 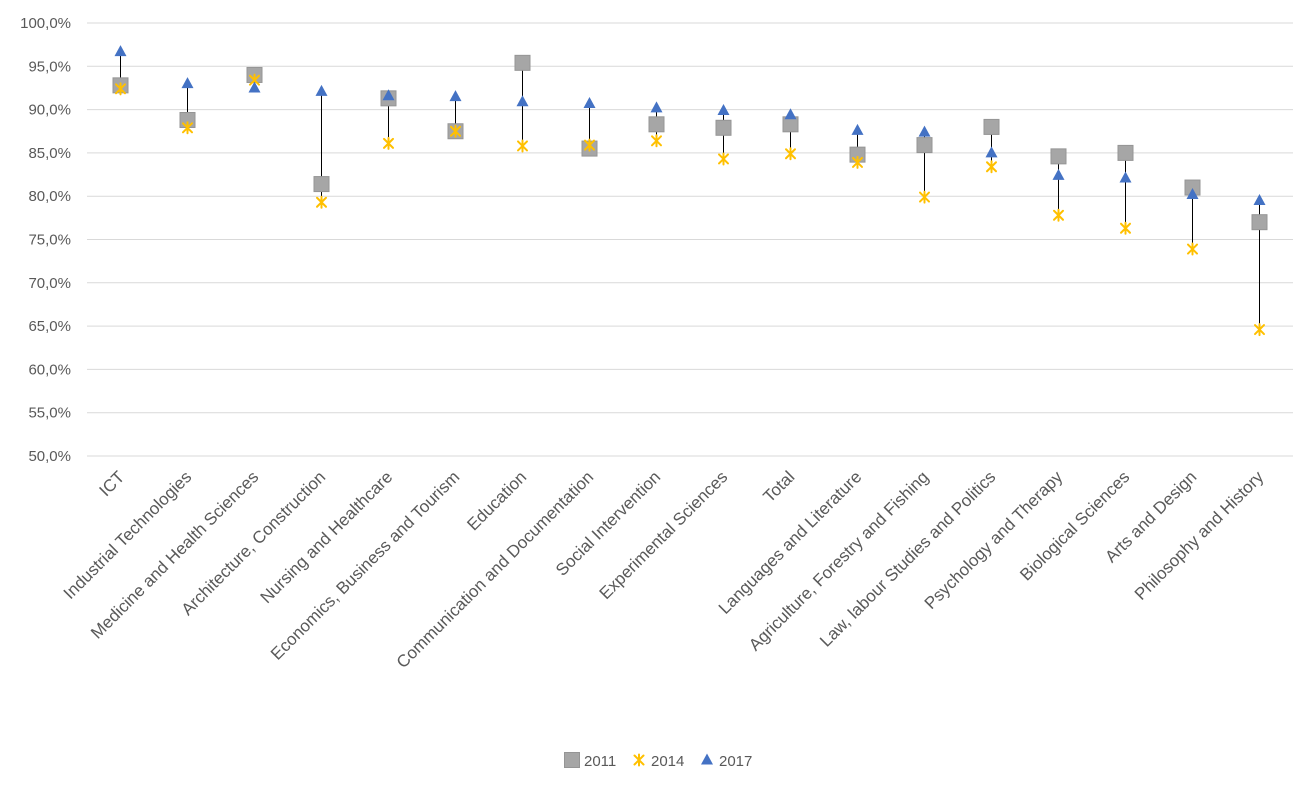 What do you see at coordinates (49, 240) in the screenshot?
I see `y-tick-label: 75,0%` at bounding box center [49, 240].